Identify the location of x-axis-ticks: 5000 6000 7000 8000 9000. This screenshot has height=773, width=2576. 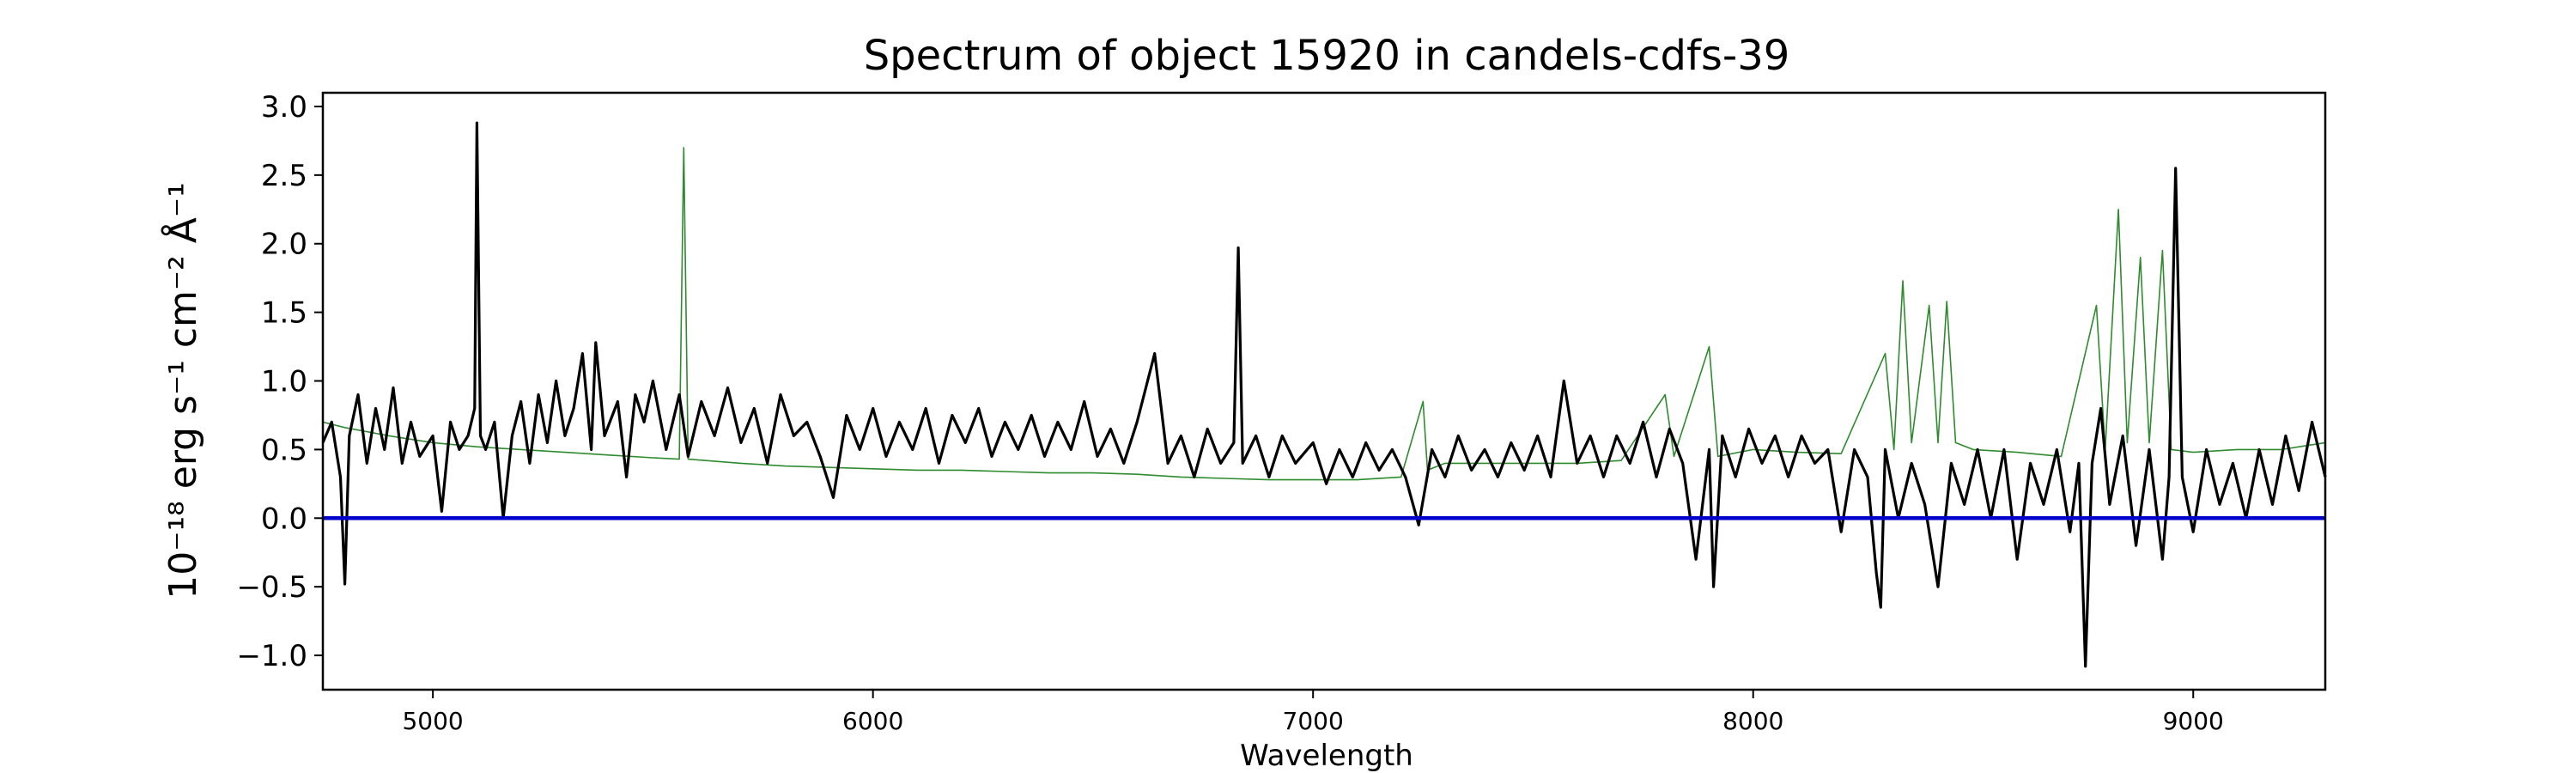
(1313, 712).